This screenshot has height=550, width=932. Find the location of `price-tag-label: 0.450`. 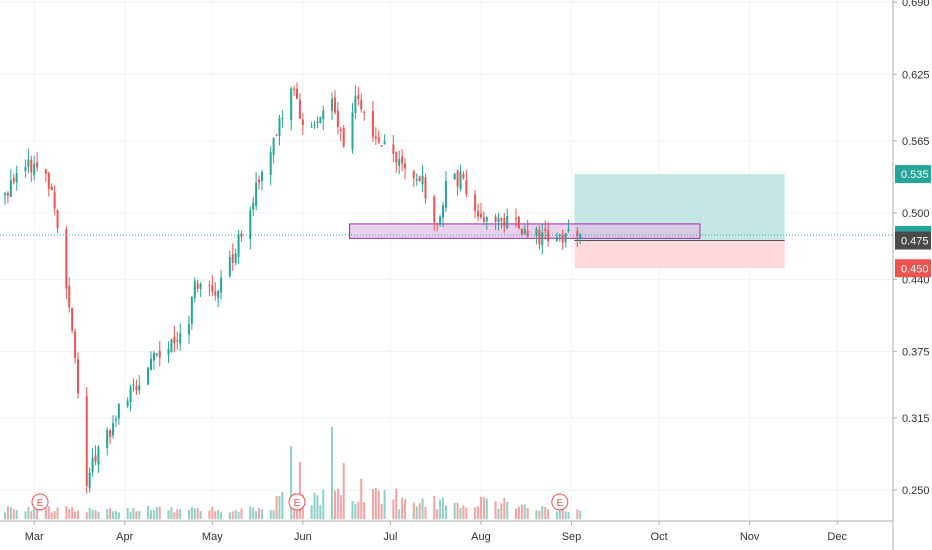

price-tag-label: 0.450 is located at coordinates (915, 269).